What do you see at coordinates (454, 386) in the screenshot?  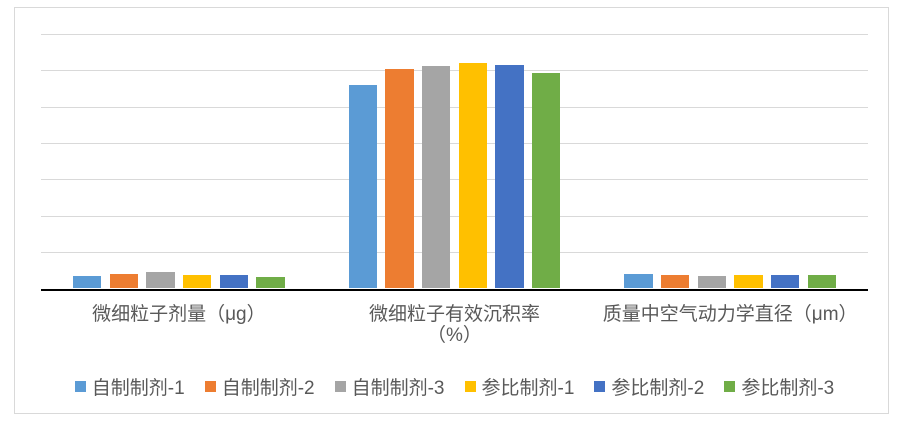 I see `legend: 自制制剂-1 自制制剂-2 自制制剂-3 参比制剂-1 参比制剂-2 参比制剂-3` at bounding box center [454, 386].